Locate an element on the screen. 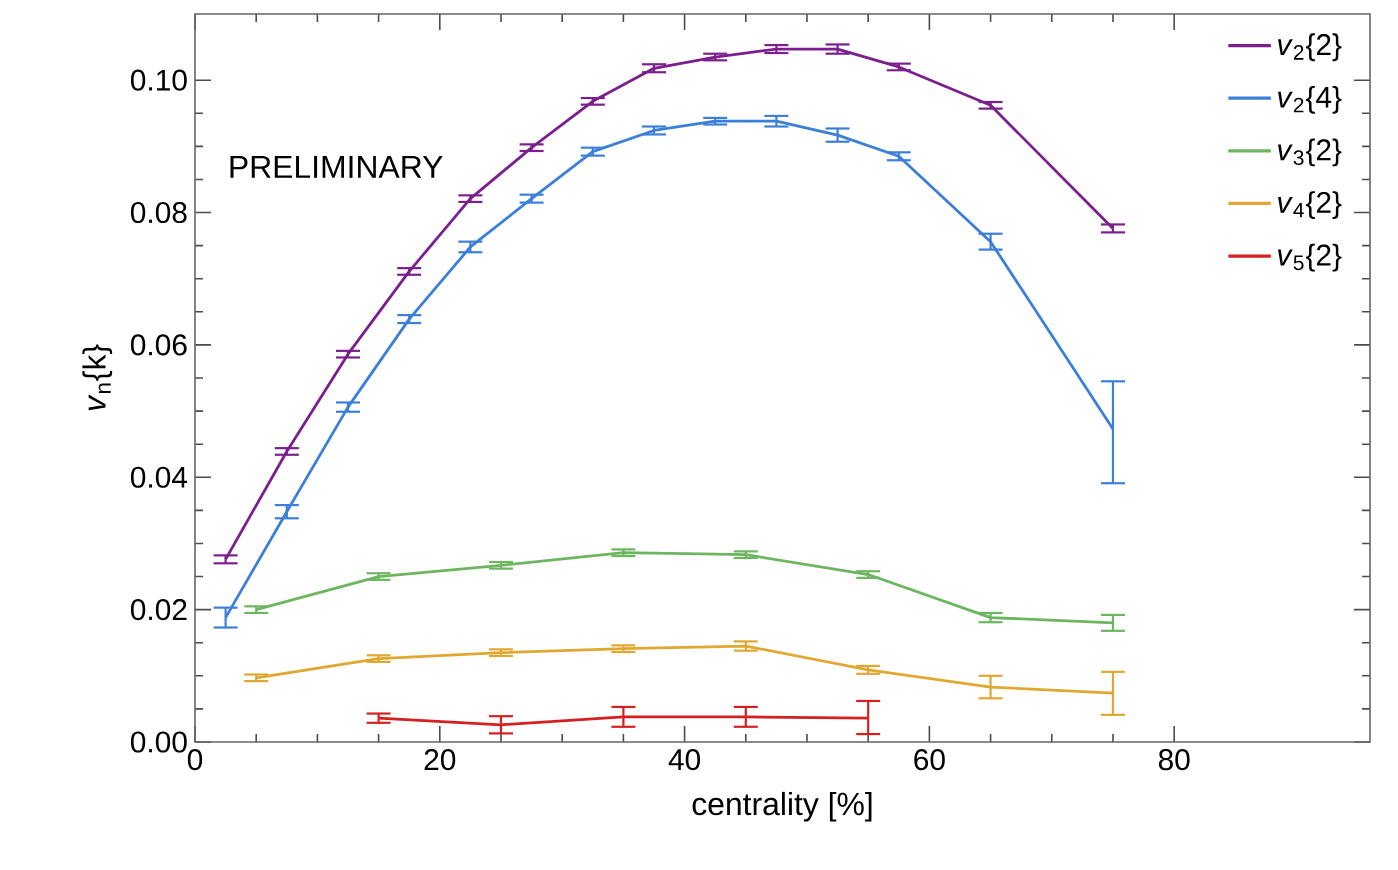 This screenshot has width=1398, height=870. legend-label: v$_{3}${2} is located at coordinates (1310, 152).